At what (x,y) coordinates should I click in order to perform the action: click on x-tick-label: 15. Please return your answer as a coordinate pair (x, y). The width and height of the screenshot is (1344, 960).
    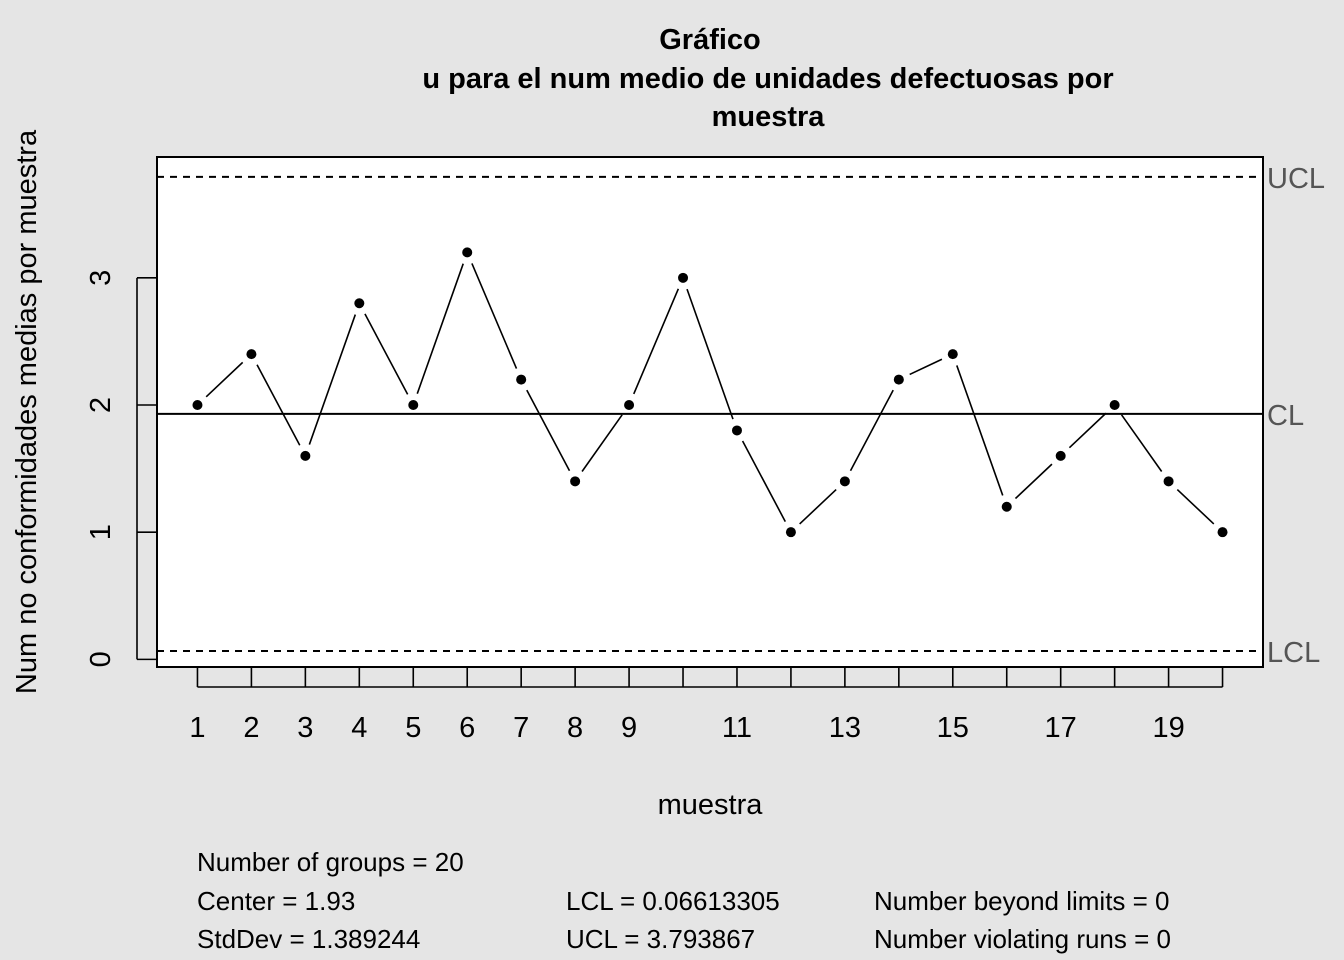
    Looking at the image, I should click on (953, 728).